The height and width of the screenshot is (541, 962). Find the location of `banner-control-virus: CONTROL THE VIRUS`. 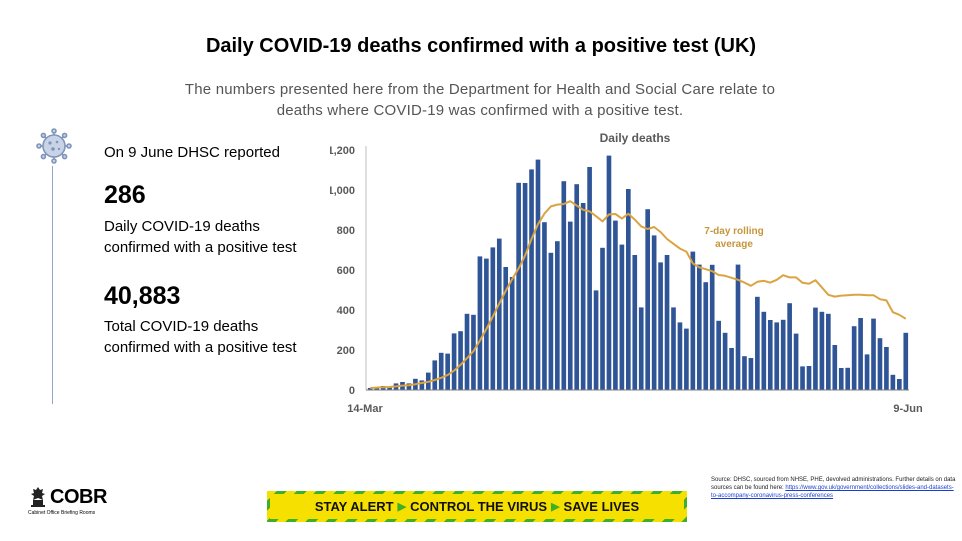

banner-control-virus: CONTROL THE VIRUS is located at coordinates (479, 506).